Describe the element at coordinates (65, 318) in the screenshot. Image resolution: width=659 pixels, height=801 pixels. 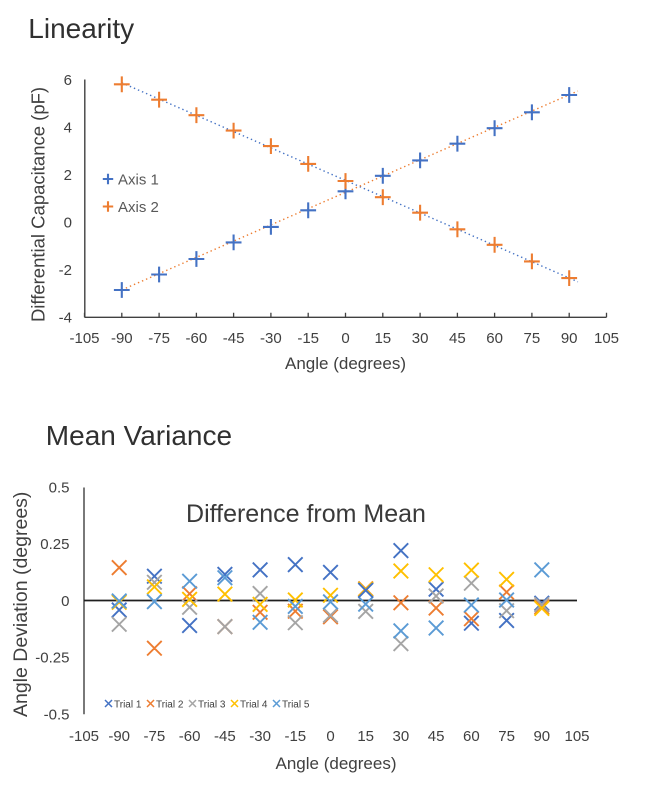
I see `svg-text: -4` at that location.